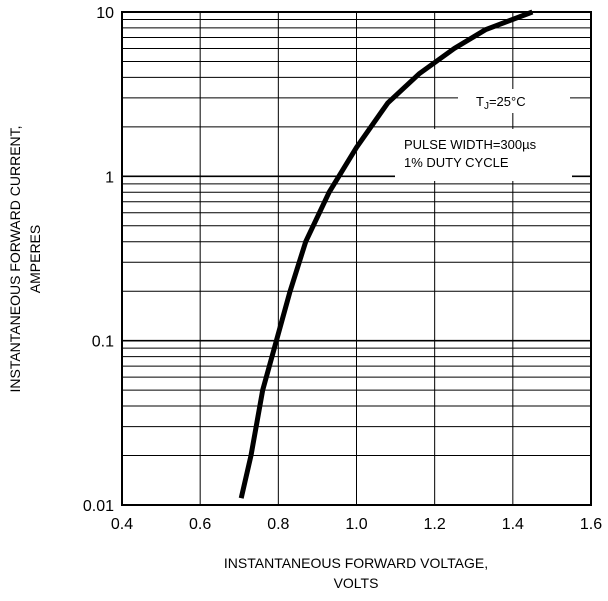 This screenshot has height=601, width=608. Describe the element at coordinates (591, 524) in the screenshot. I see `x-tick-label: 1.6` at that location.